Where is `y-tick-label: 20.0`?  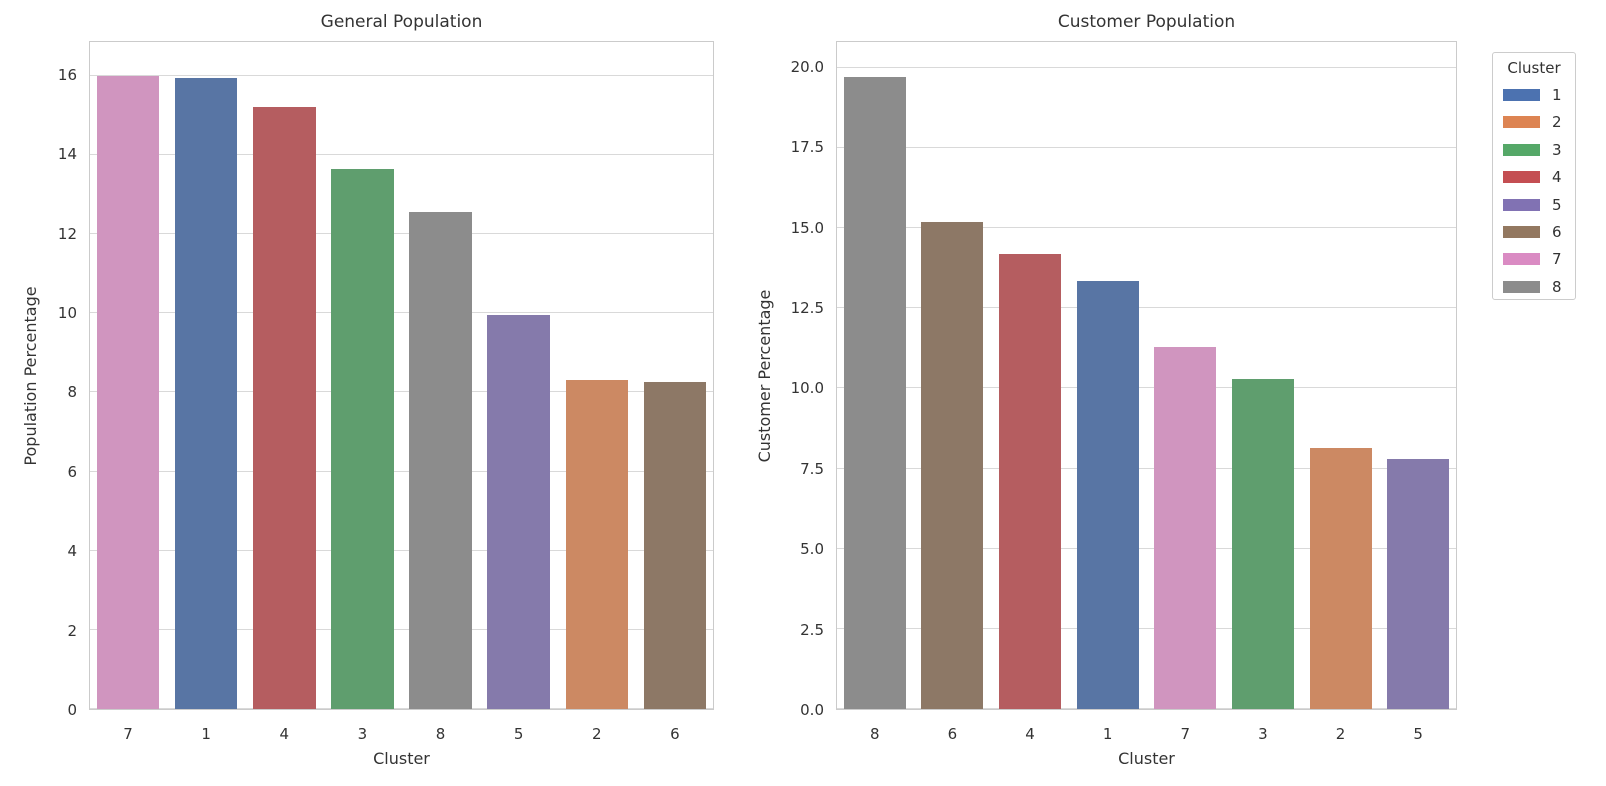 y-tick-label: 20.0 is located at coordinates (807, 66).